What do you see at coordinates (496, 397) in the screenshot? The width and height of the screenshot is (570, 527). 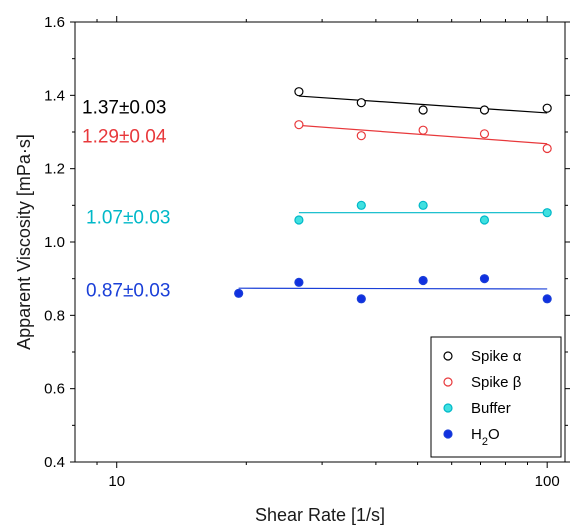 I see `legend-box` at bounding box center [496, 397].